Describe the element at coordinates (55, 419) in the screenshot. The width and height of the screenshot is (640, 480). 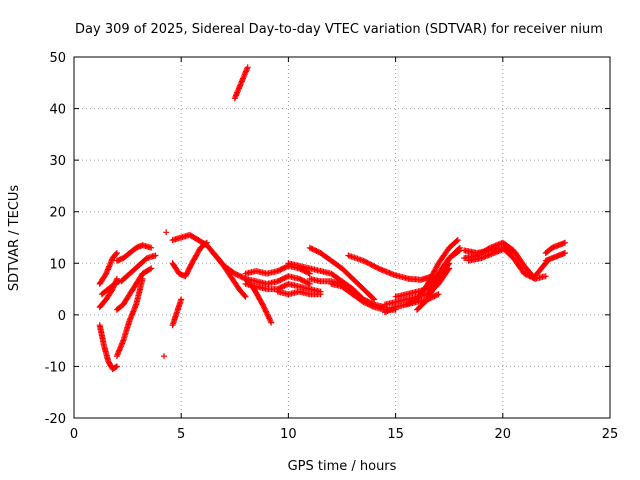
I see `y-tick-label: -20` at that location.